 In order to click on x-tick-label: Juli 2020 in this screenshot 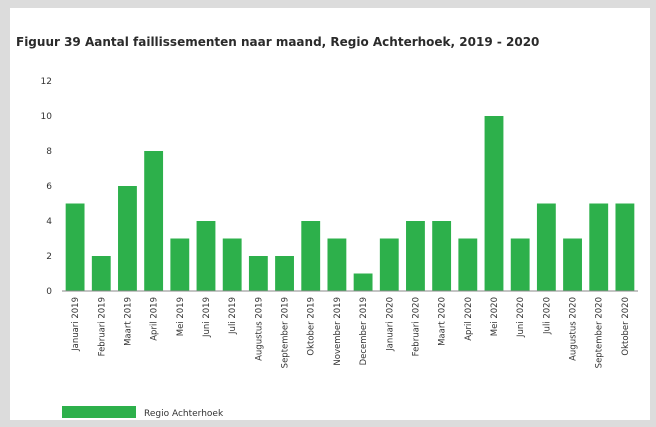, I will do `click(547, 316)`.